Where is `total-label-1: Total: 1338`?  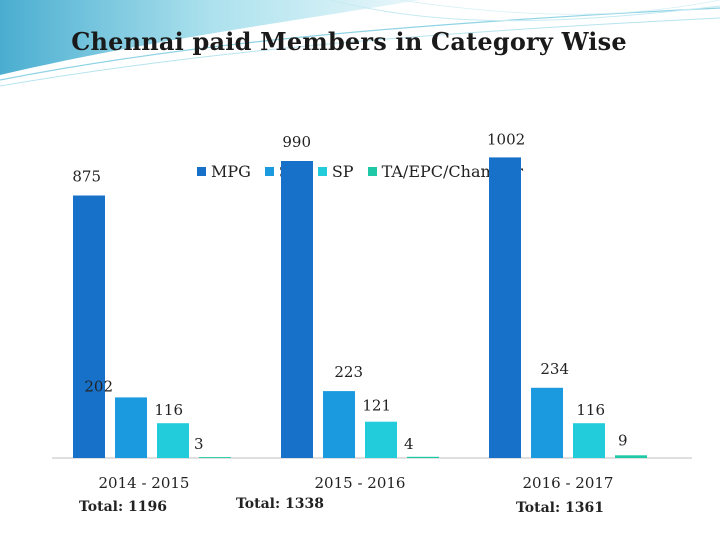 total-label-1: Total: 1338 is located at coordinates (280, 504).